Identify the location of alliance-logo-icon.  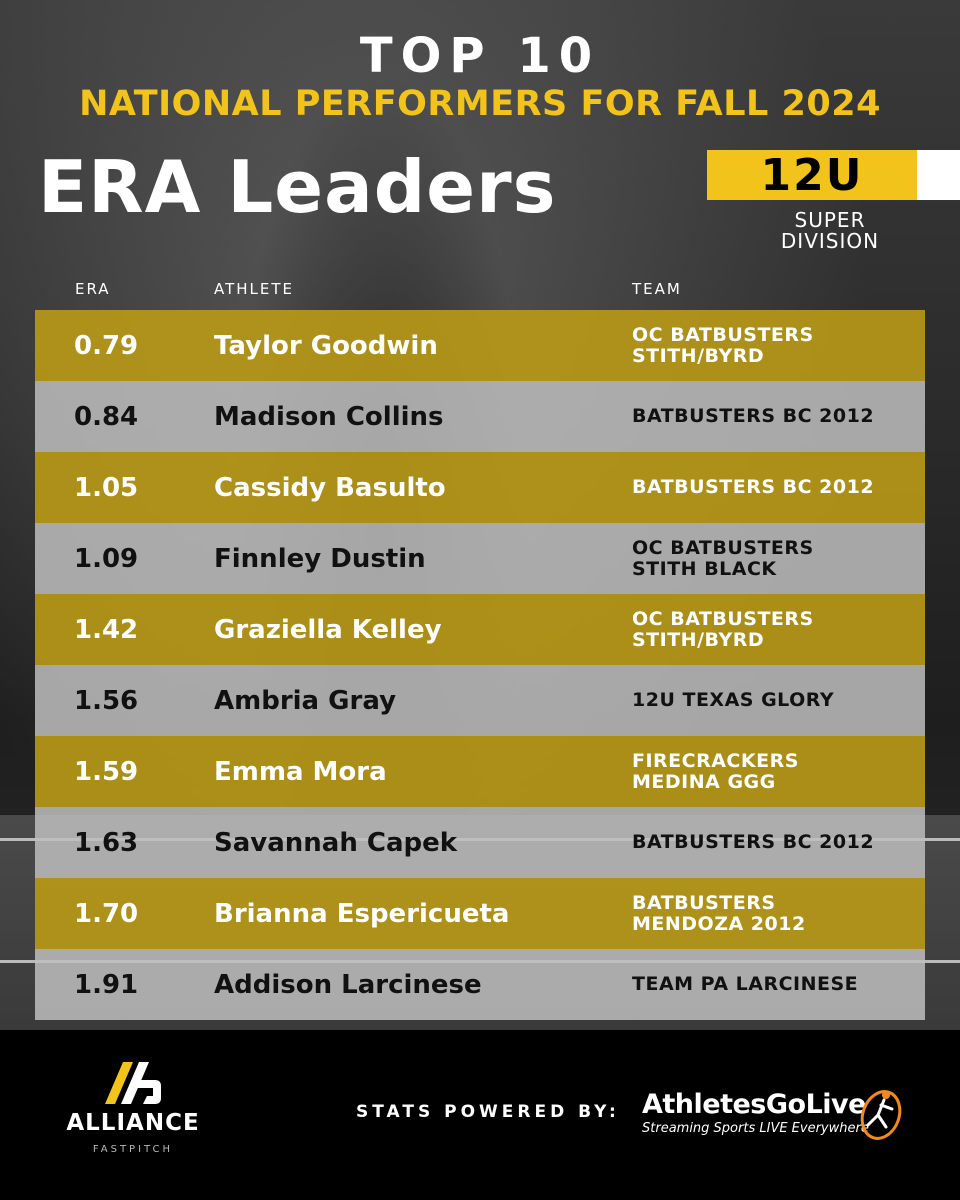
(133, 1083).